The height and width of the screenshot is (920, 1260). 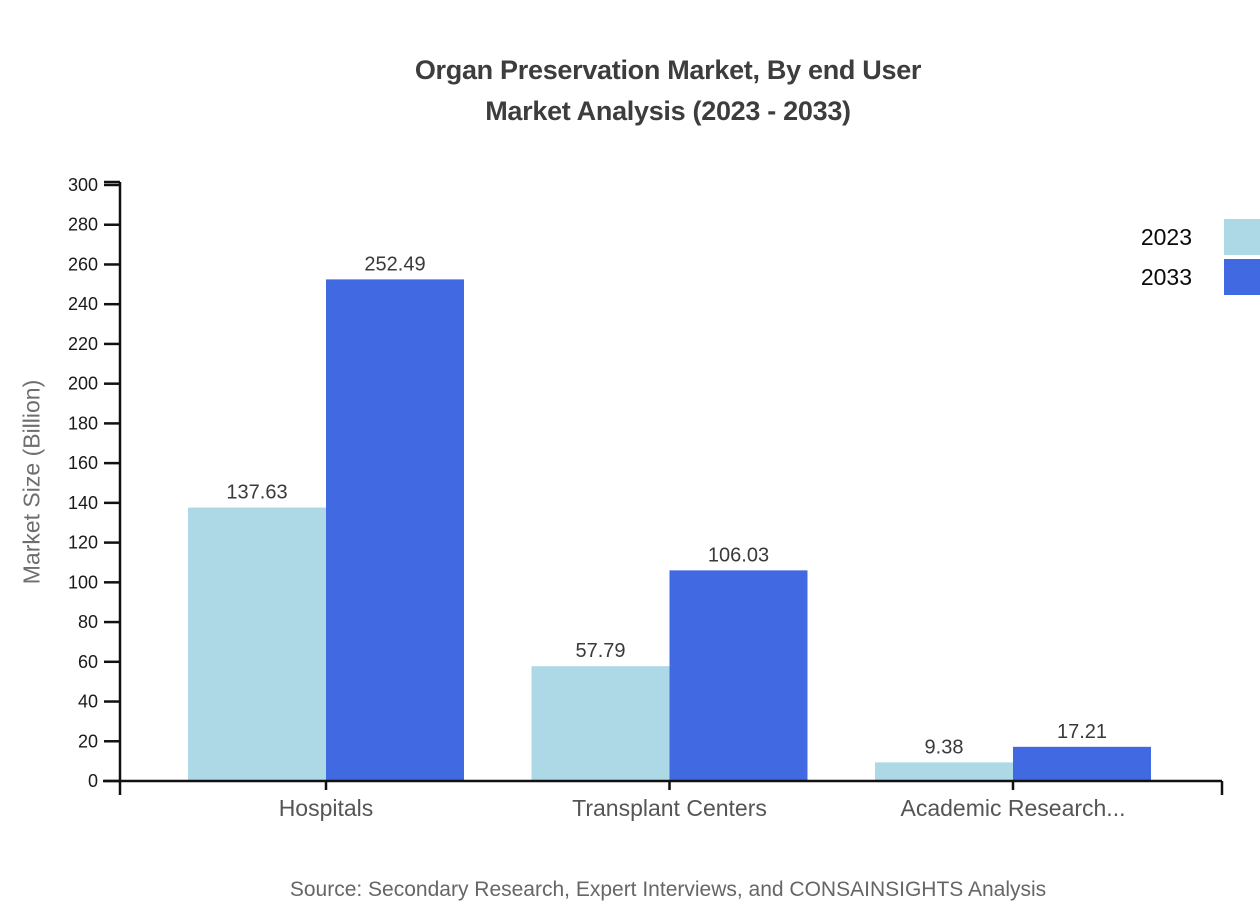 I want to click on chart-title-line1: Organ Preservation Market, By end User, so click(x=668, y=70).